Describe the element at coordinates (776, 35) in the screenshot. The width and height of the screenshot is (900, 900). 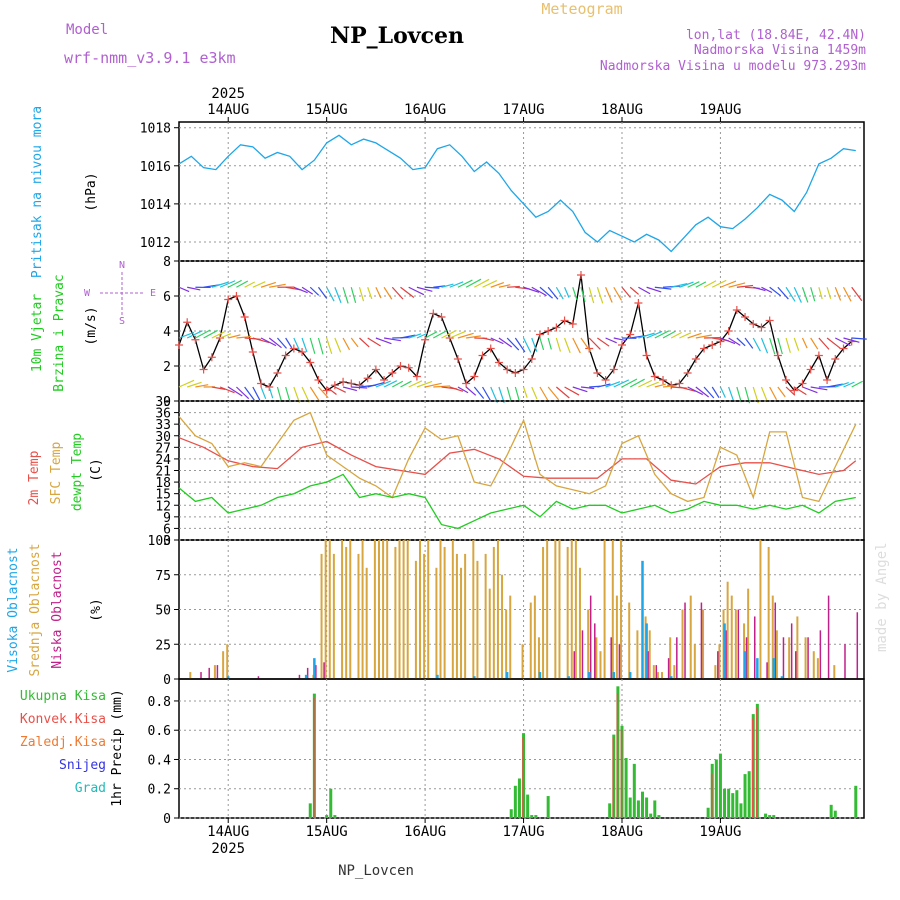
I see `lonlat-label: lon,lat (18.84E, 42.4N)` at that location.